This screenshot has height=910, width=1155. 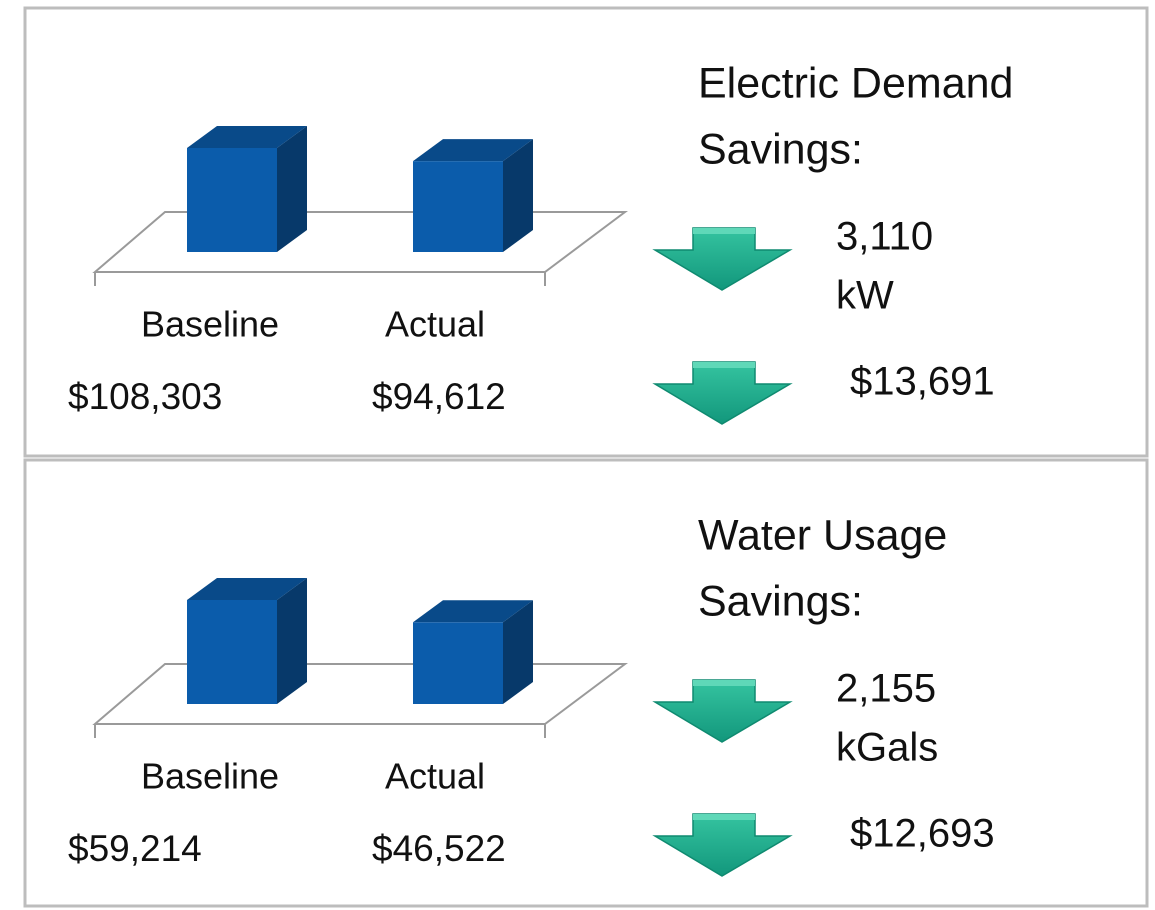 I want to click on value-label: $94,612, so click(x=439, y=396).